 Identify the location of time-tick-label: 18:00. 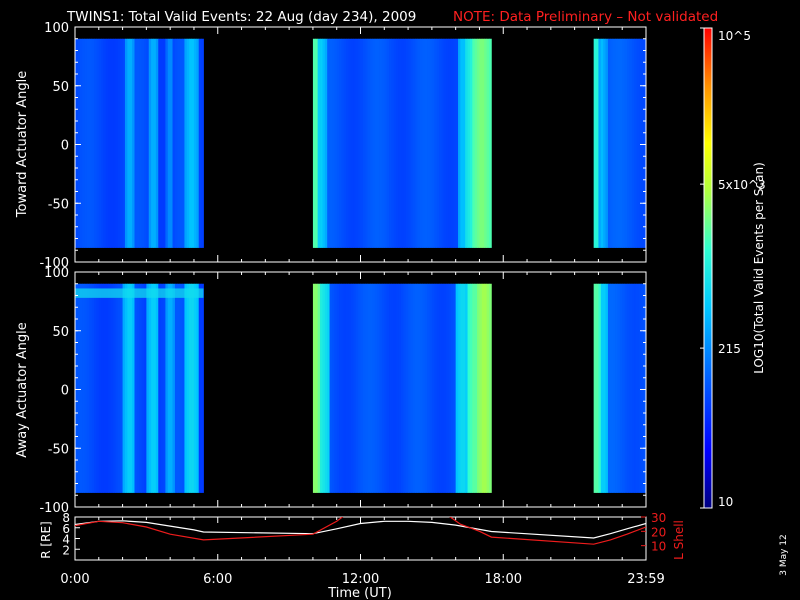
(503, 579).